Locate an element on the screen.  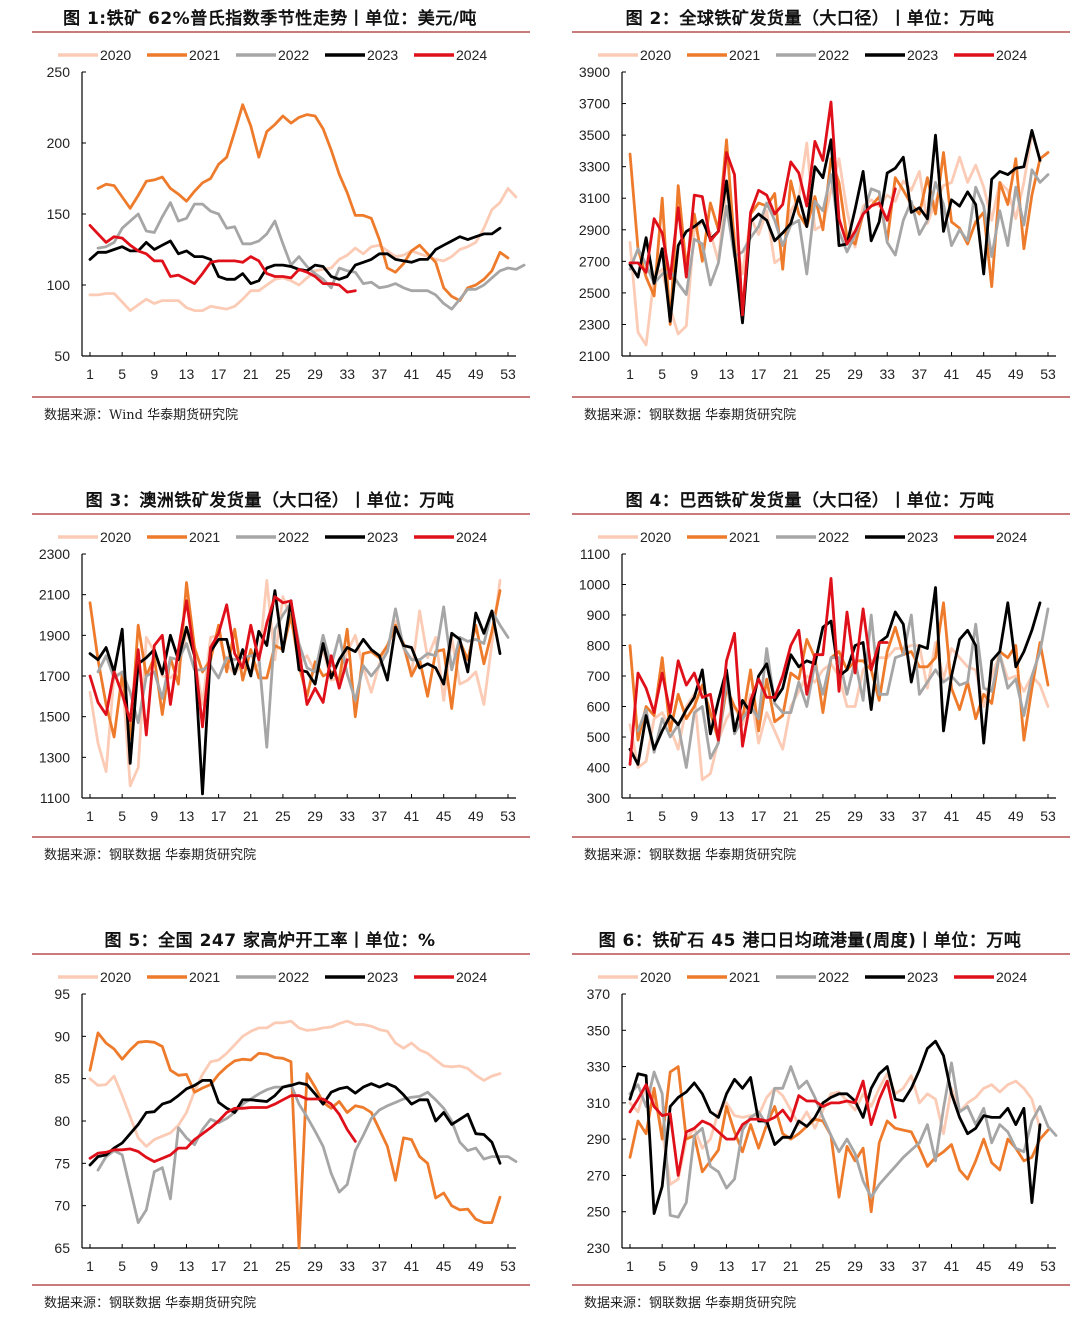
series-line-2023 is located at coordinates (295, 256).